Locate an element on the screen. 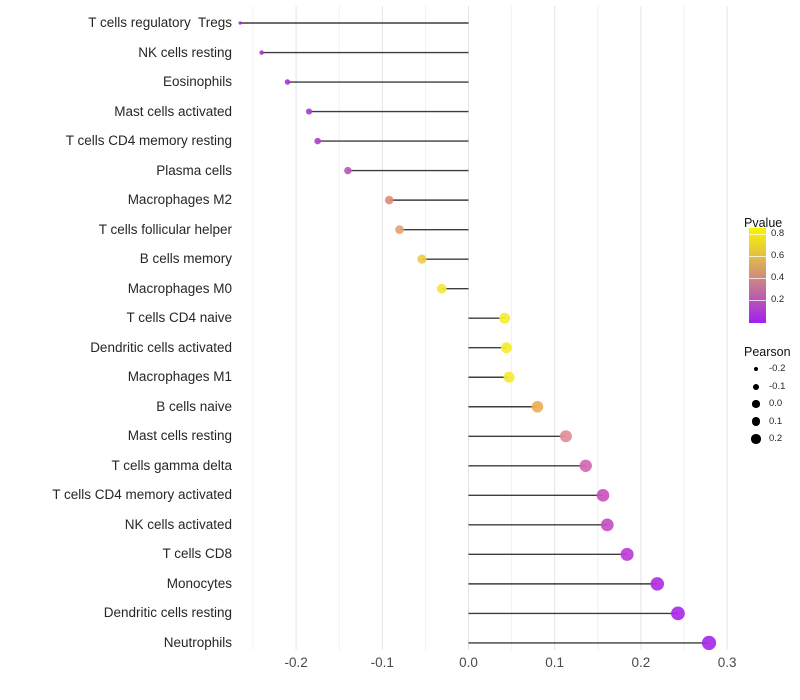  pvalue-legend-title: Pvalue is located at coordinates (763, 223).